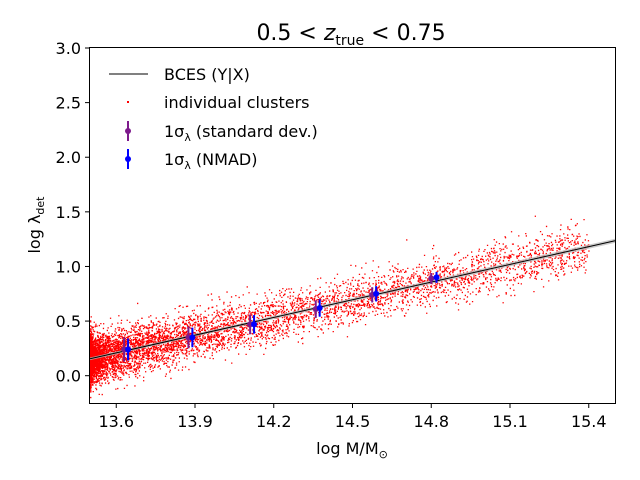  Describe the element at coordinates (195, 421) in the screenshot. I see `x-tick-label: 13.9` at that location.